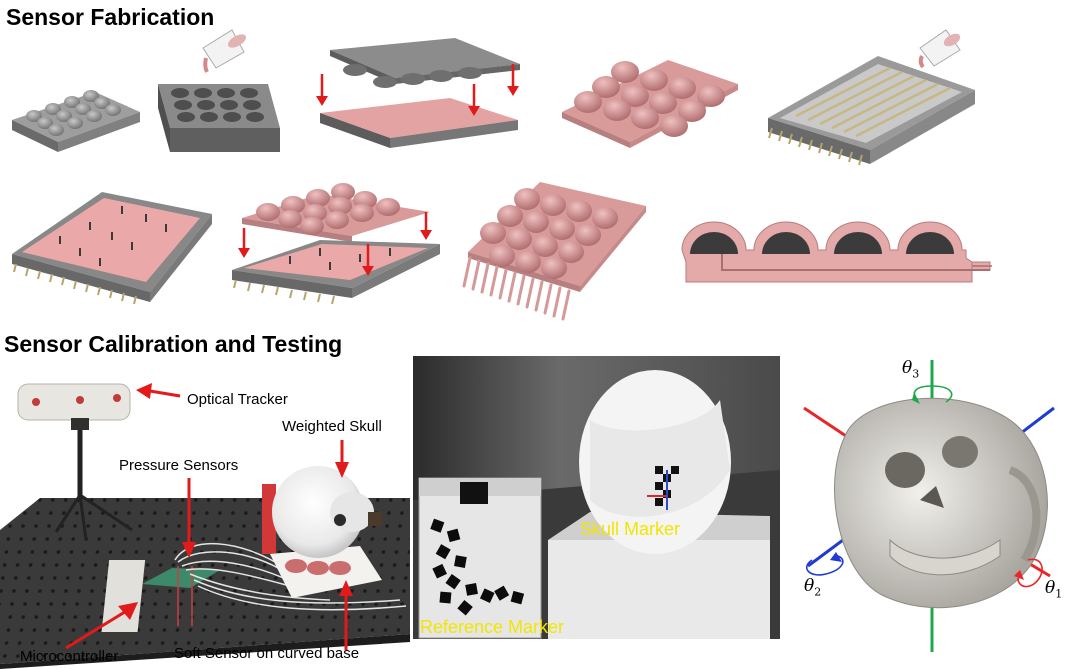 The width and height of the screenshot is (1085, 669). Describe the element at coordinates (179, 465) in the screenshot. I see `label-pressure-sensors: Pressure Sensors` at that location.